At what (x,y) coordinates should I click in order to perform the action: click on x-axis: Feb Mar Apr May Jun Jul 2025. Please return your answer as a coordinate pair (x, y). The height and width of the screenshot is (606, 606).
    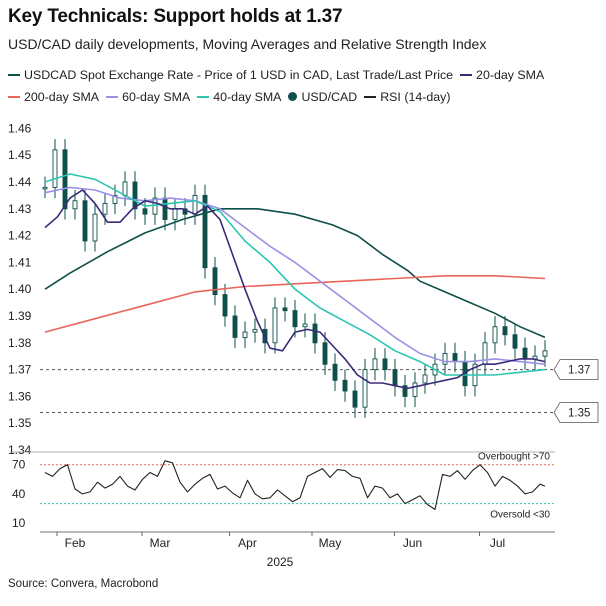
    Looking at the image, I should click on (297, 550).